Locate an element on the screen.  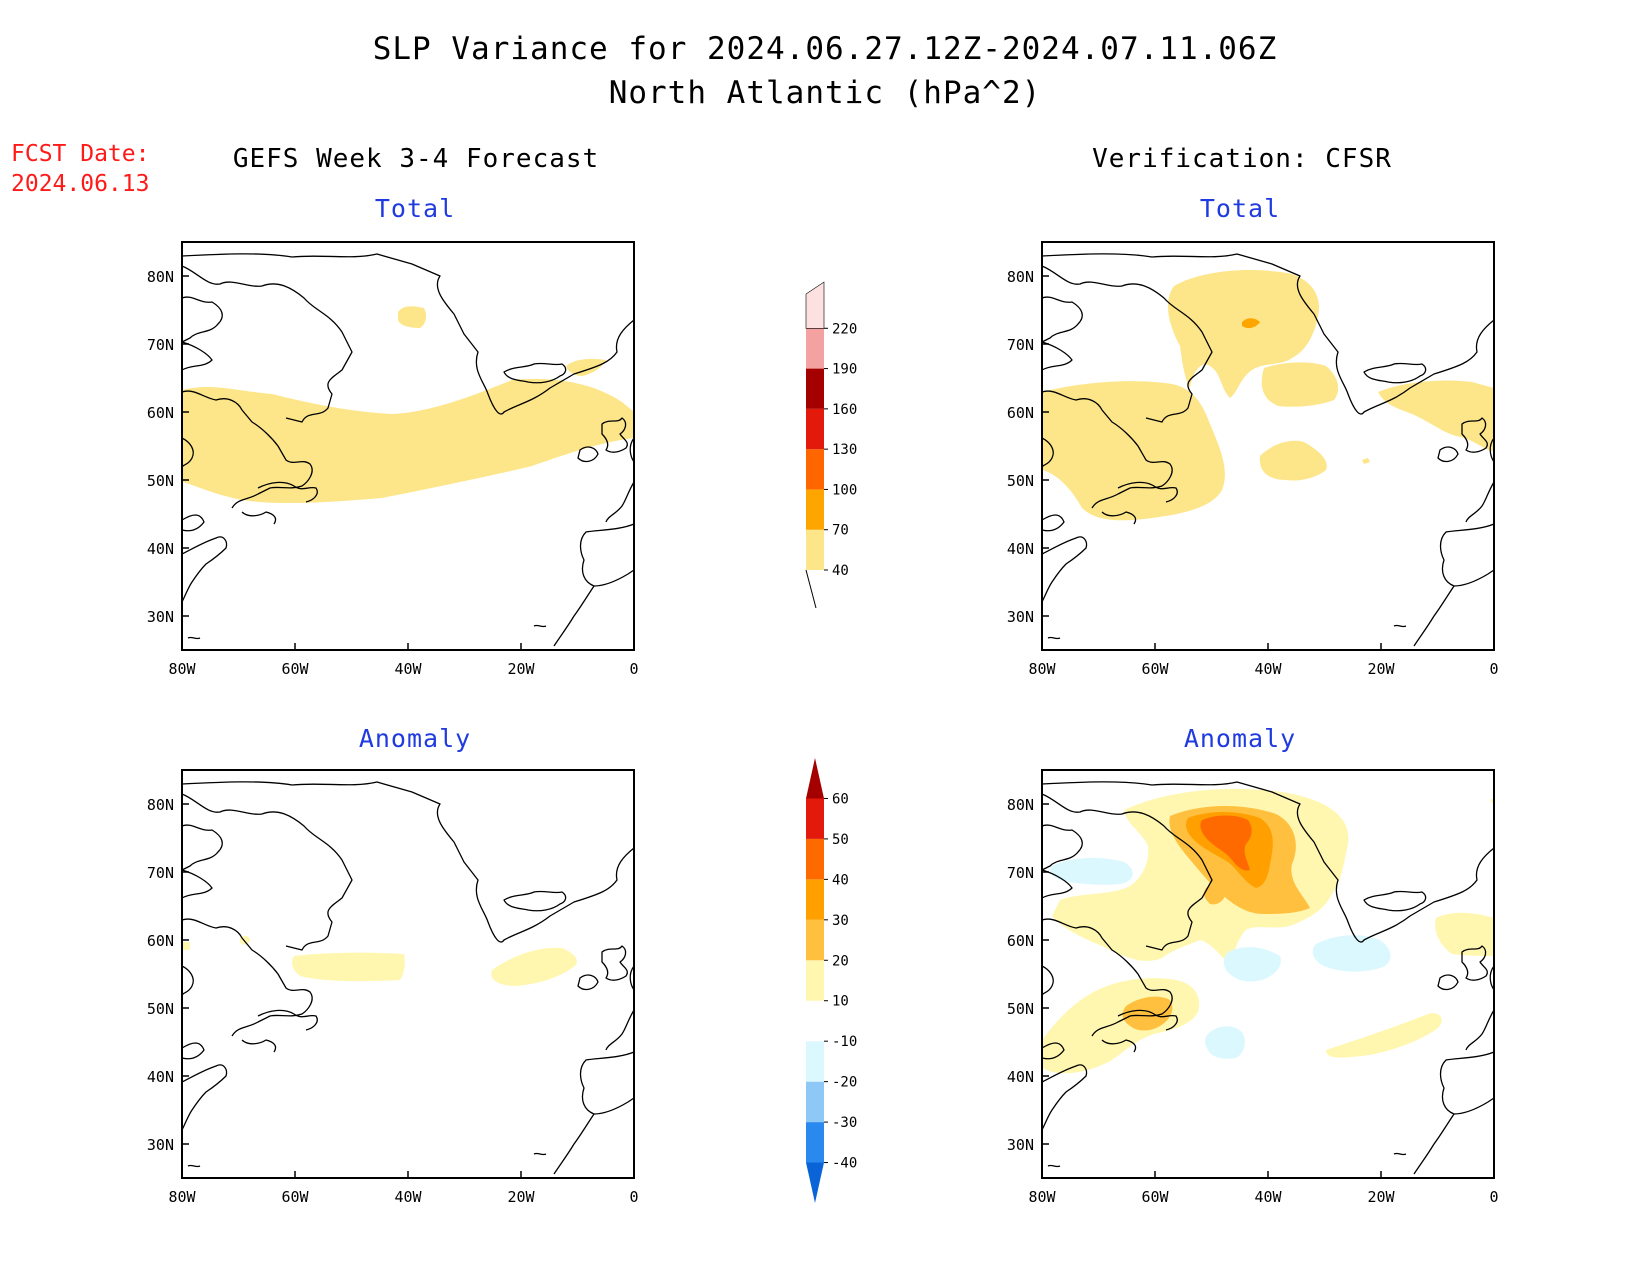
shade-40-west is located at coordinates (1133, 451).